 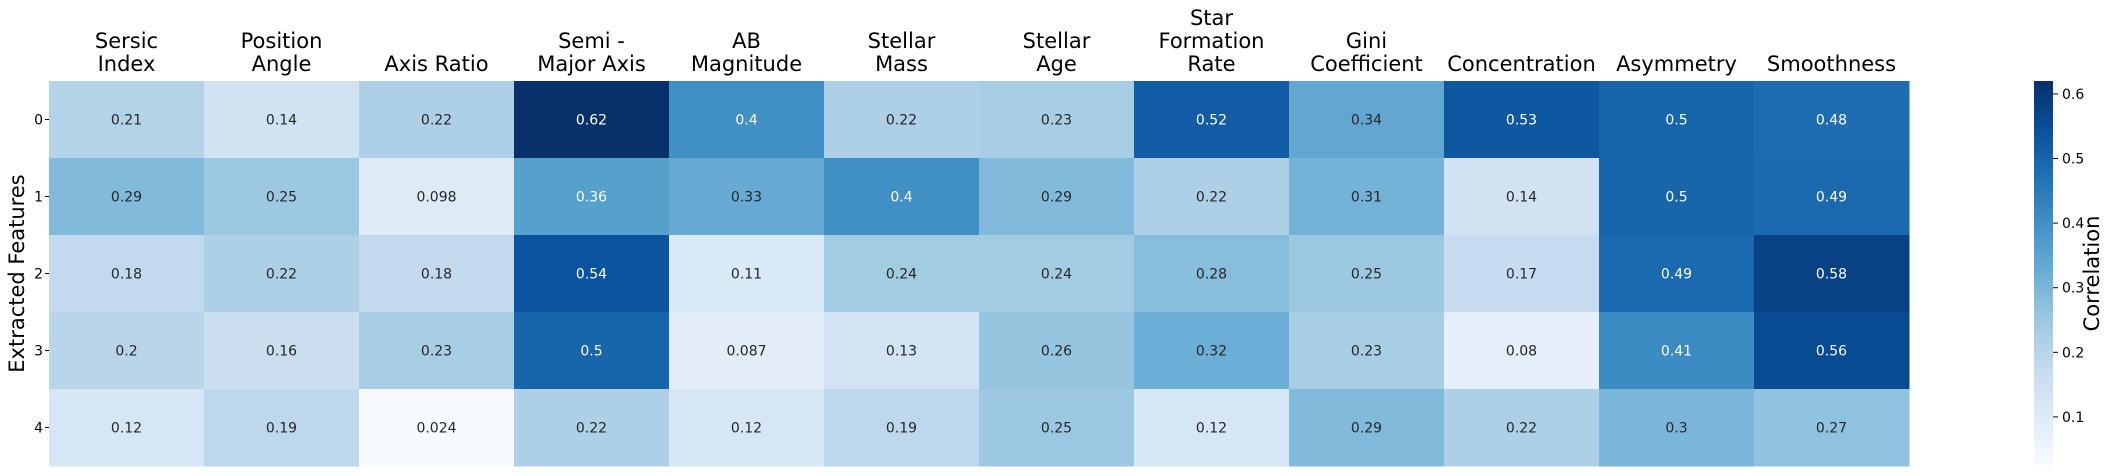 I want to click on colorbar-tick-label: 0.1, so click(x=2073, y=418).